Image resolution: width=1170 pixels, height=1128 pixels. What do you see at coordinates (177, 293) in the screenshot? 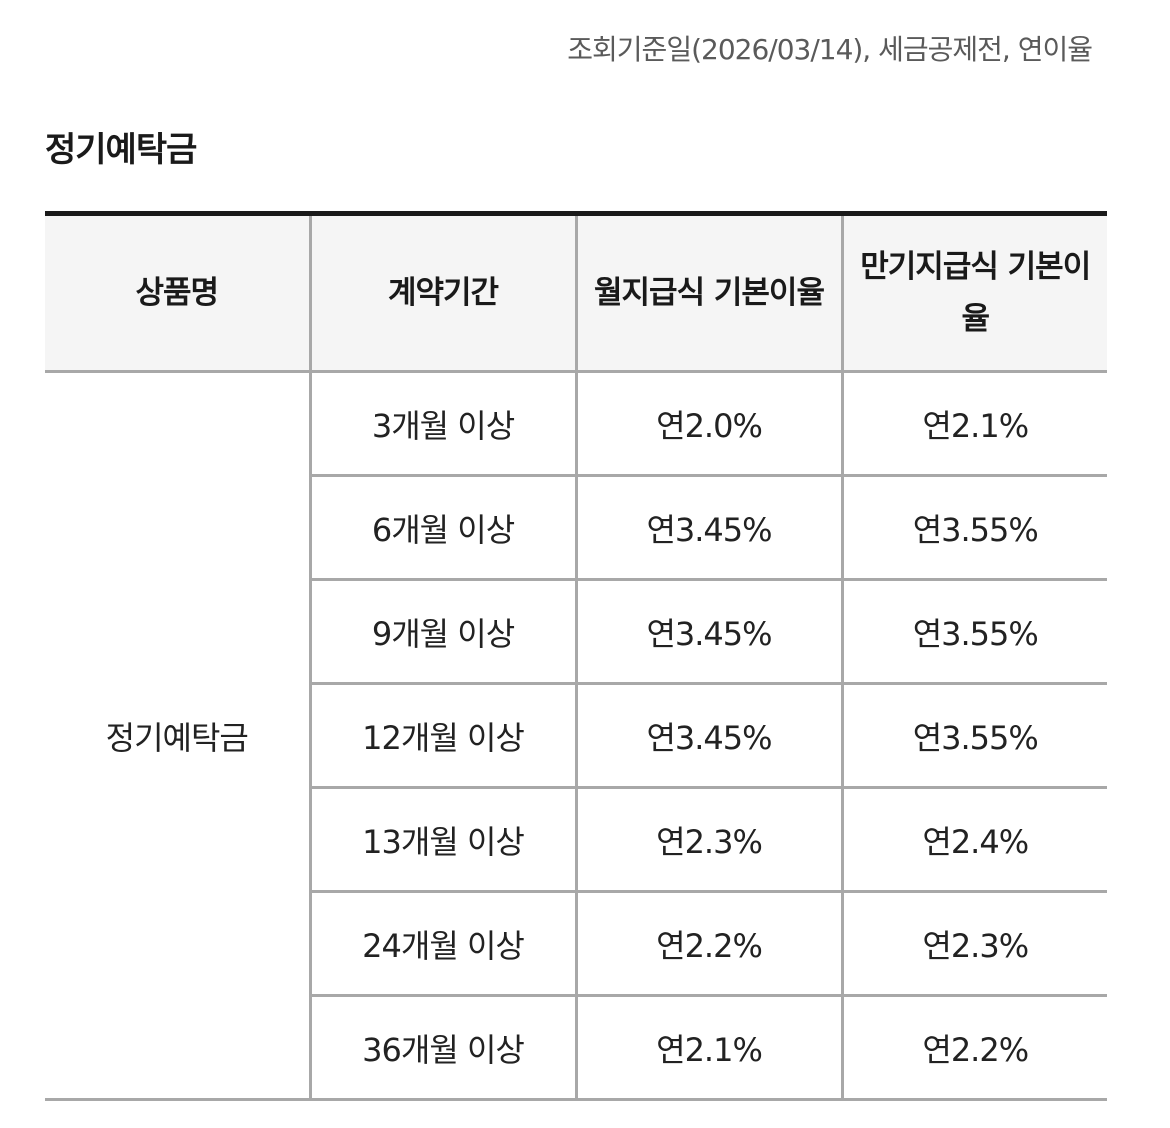
I see `header-product-name: 상품명` at bounding box center [177, 293].